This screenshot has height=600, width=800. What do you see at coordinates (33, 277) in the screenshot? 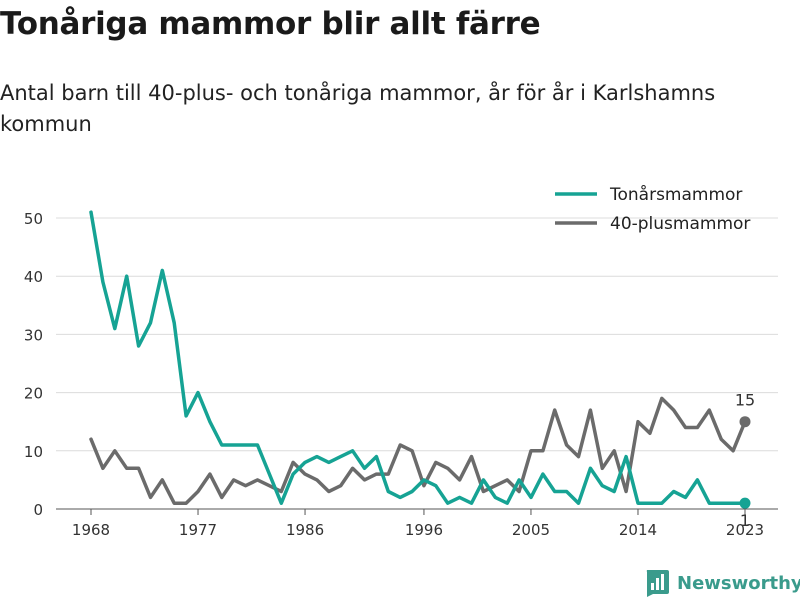
I see `y-tick-label: 40` at bounding box center [33, 277].